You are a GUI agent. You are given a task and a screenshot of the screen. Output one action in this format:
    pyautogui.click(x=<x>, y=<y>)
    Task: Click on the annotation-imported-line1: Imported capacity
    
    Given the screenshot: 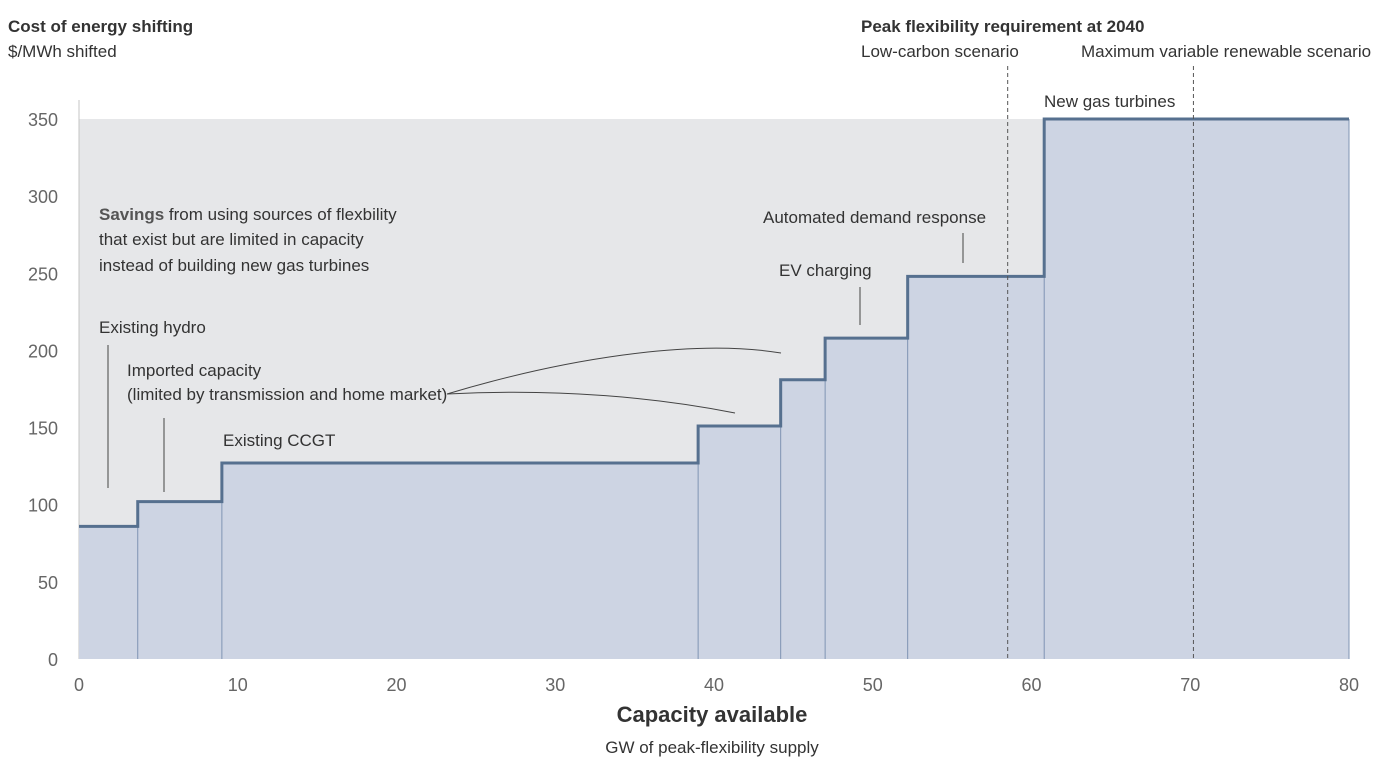 What is the action you would take?
    pyautogui.click(x=194, y=370)
    